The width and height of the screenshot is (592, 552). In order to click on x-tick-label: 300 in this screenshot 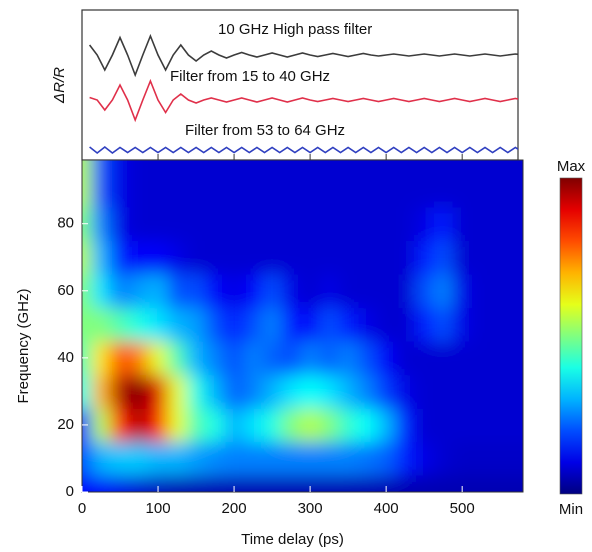, I will do `click(310, 508)`.